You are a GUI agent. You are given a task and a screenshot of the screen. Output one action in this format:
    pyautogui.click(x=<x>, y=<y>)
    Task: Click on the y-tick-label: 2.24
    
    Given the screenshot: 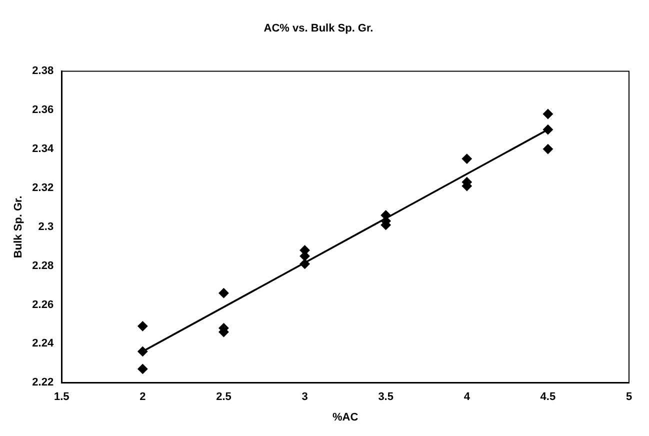 What is the action you would take?
    pyautogui.click(x=43, y=344)
    